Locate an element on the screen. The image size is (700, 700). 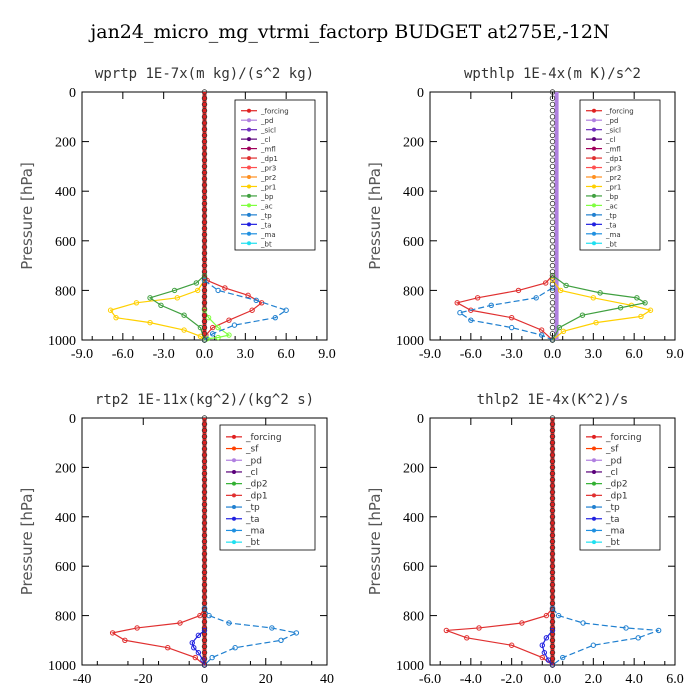
panel0-legend-label: _tp is located at coordinates (266, 216).